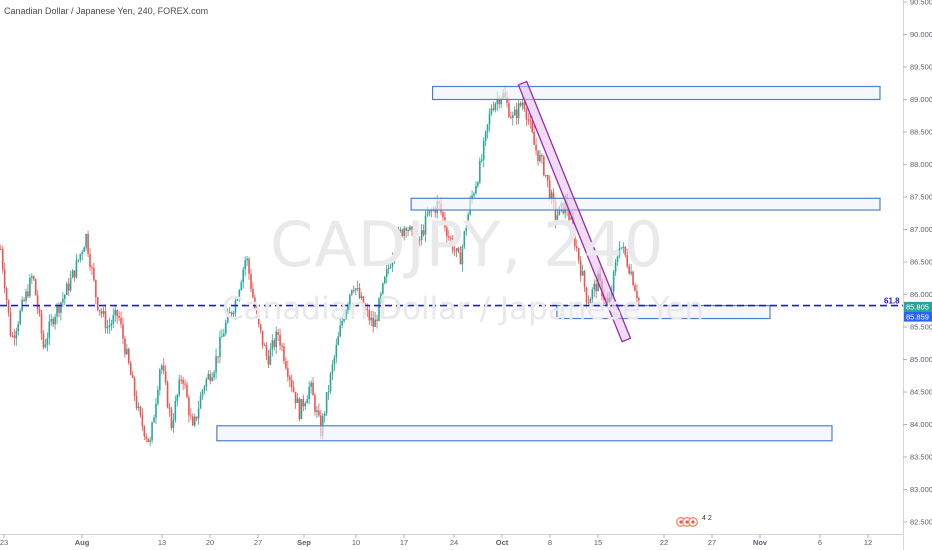 The image size is (932, 550). I want to click on time-axis-label: Oct, so click(502, 542).